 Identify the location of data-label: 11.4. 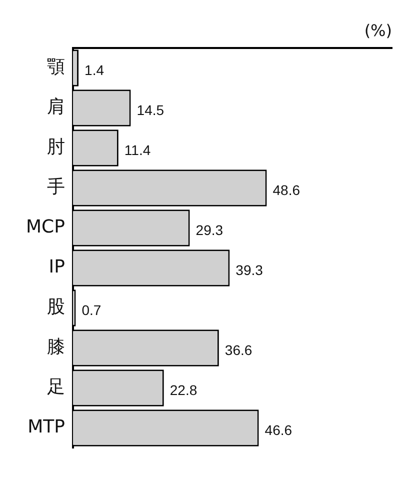
(137, 150).